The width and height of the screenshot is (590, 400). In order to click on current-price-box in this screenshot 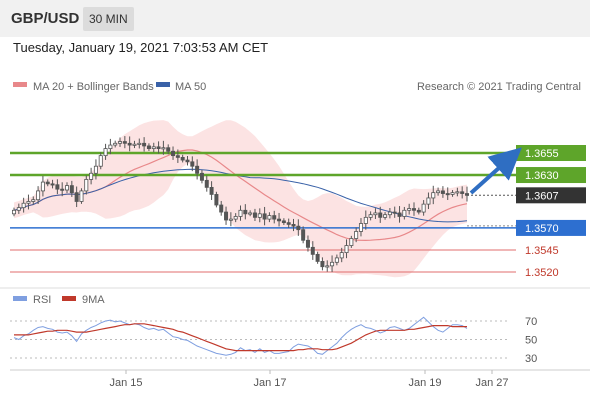, I will do `click(551, 195)`.